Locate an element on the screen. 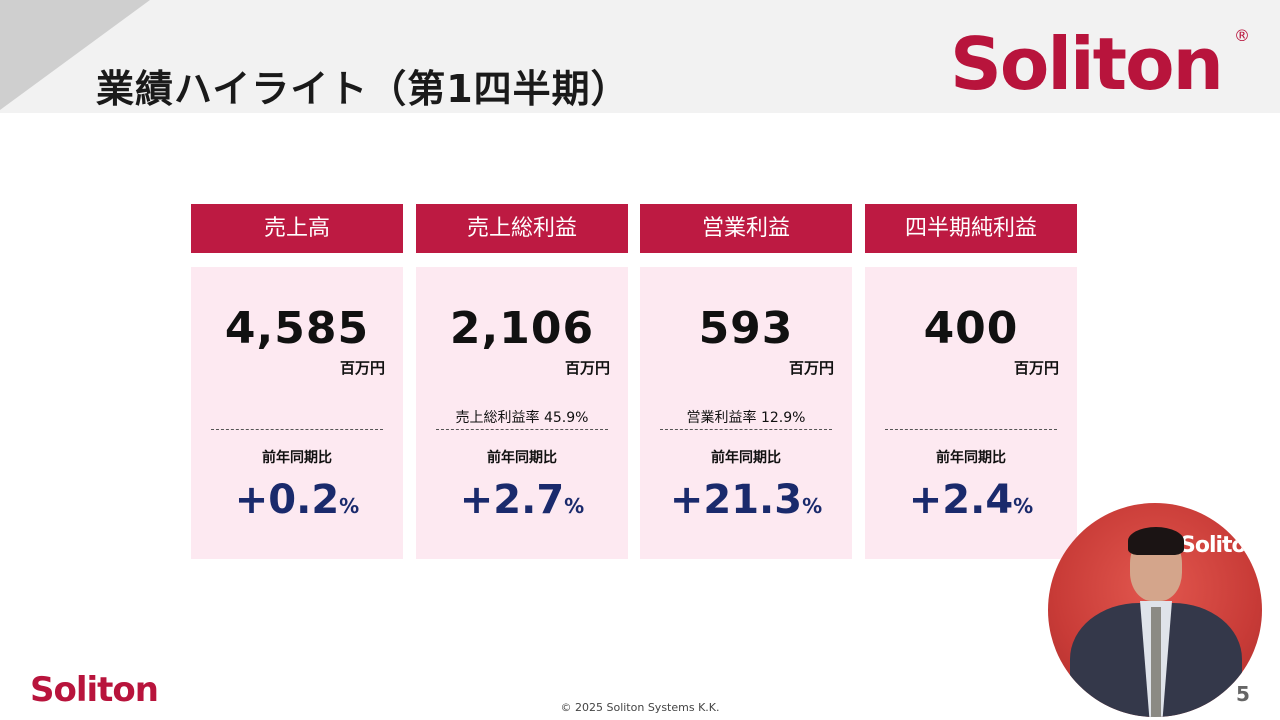 The width and height of the screenshot is (1280, 720). presenter-hair is located at coordinates (1156, 541).